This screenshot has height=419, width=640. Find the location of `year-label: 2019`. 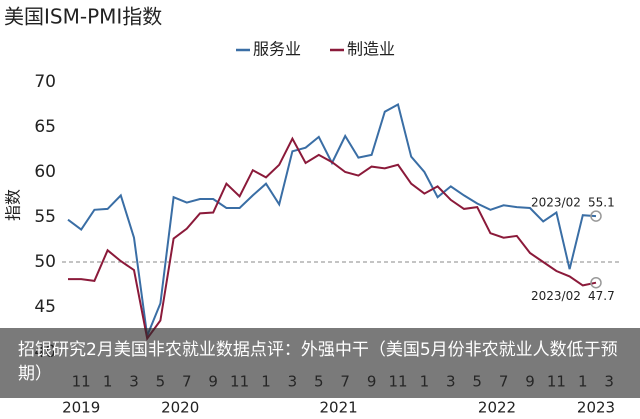

year-label: 2019 is located at coordinates (81, 408).